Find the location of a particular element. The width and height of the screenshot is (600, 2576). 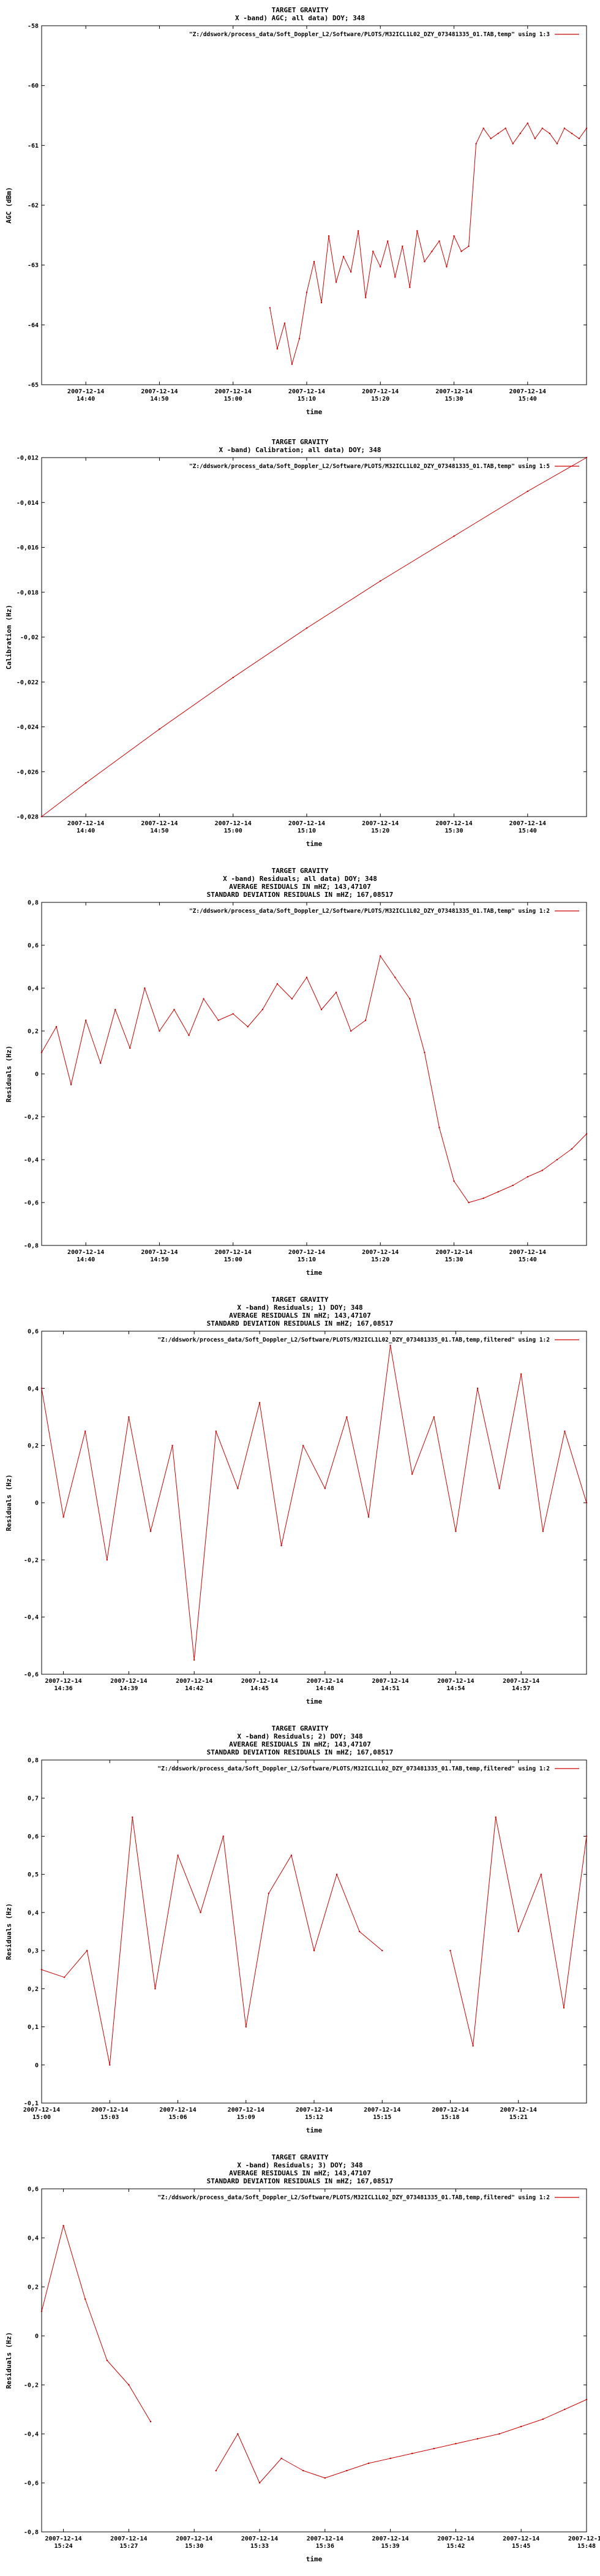

x-tick-label: 14:45 is located at coordinates (259, 1688).